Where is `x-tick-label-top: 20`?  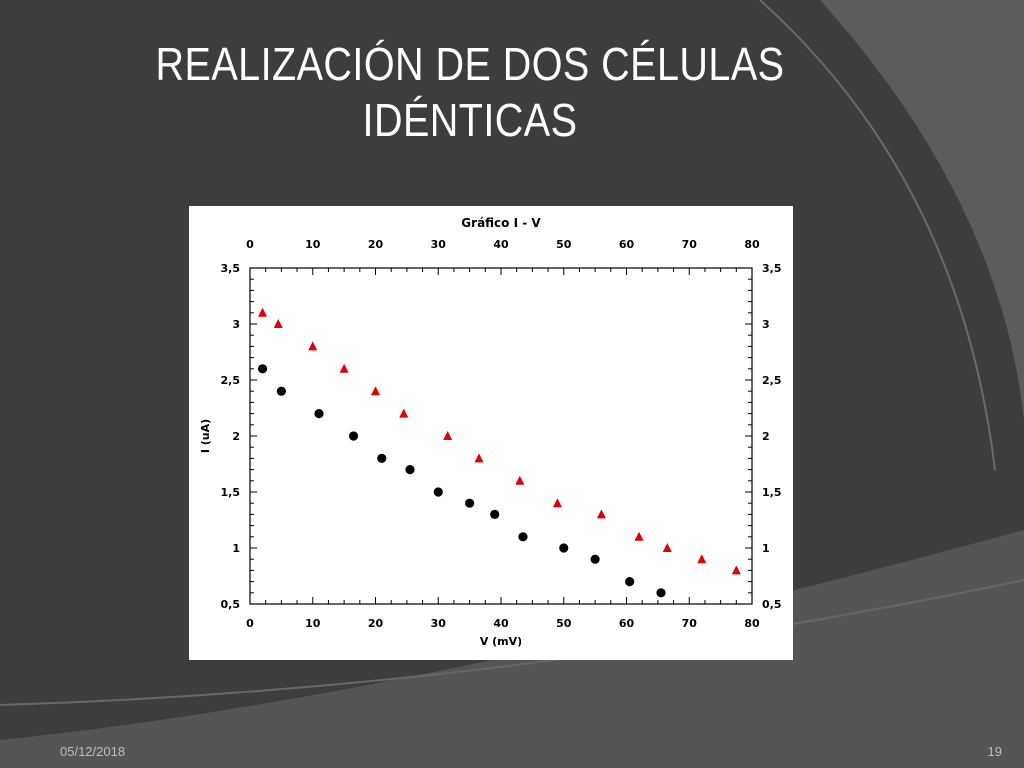 x-tick-label-top: 20 is located at coordinates (376, 244).